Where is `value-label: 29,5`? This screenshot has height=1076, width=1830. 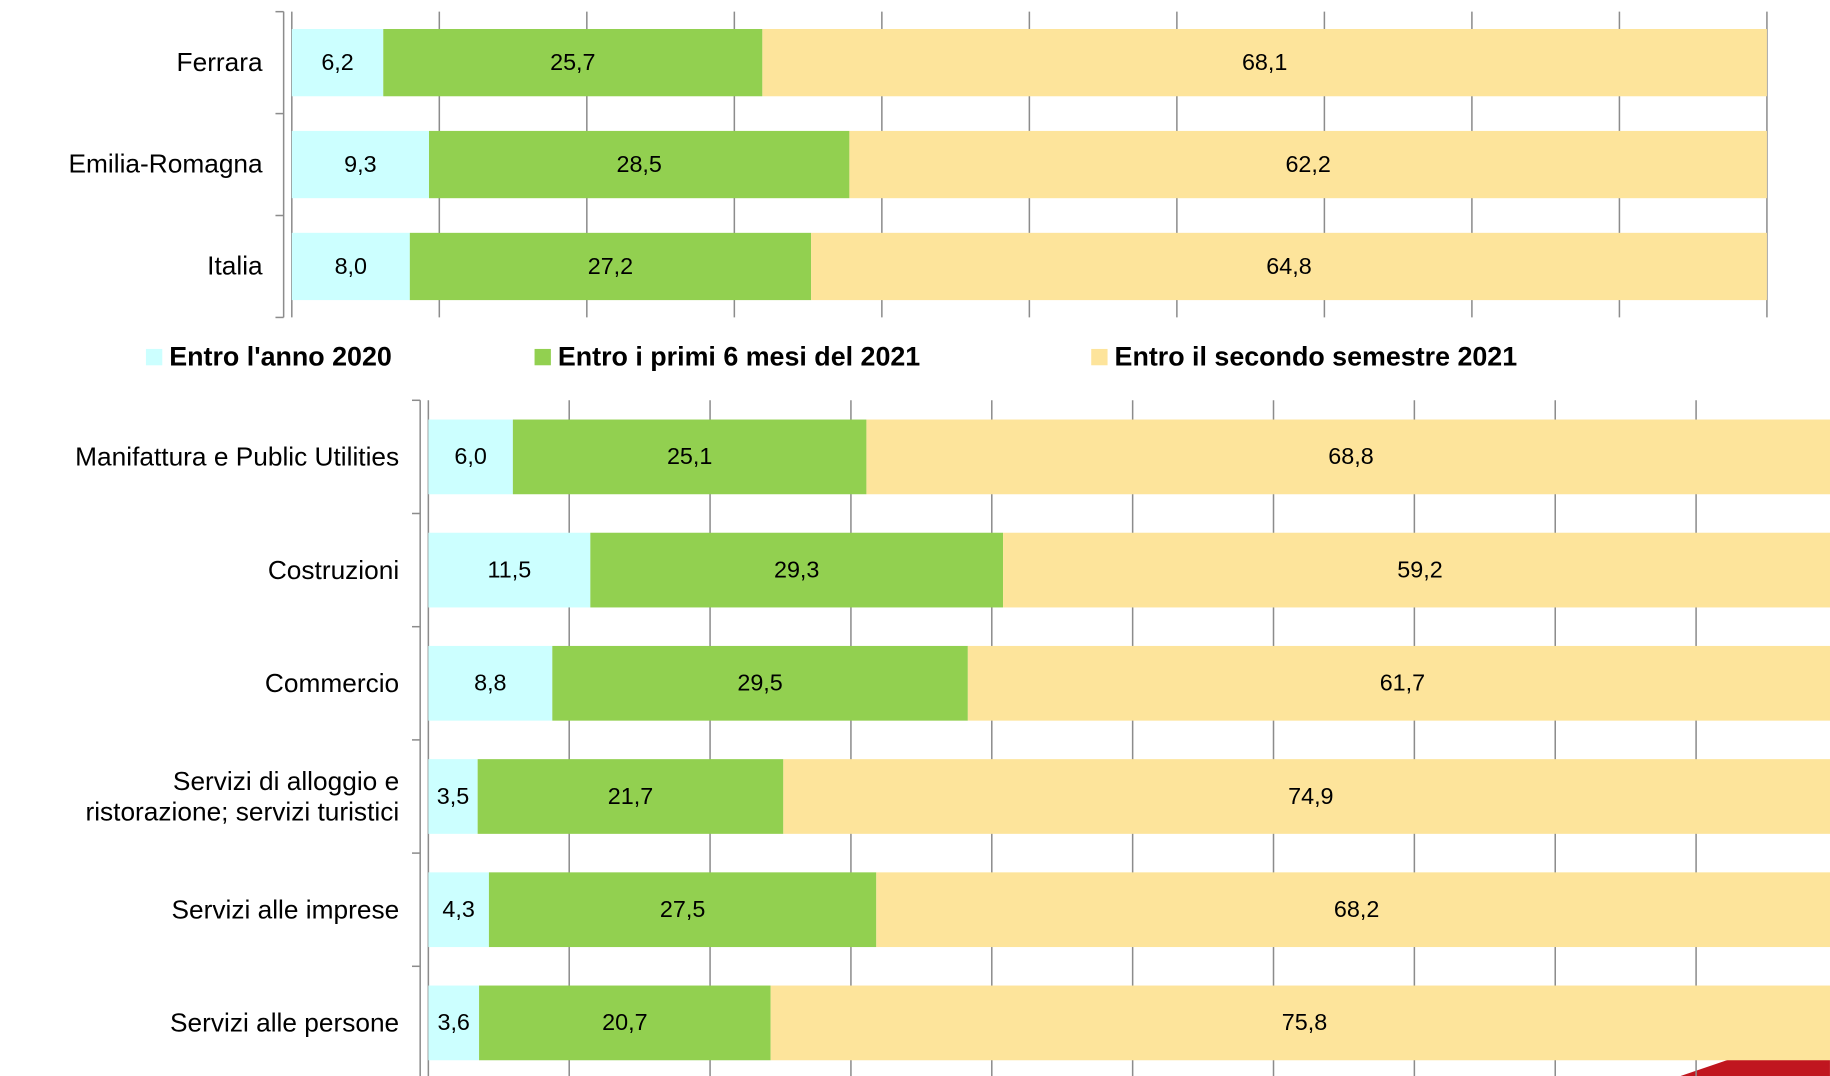
value-label: 29,5 is located at coordinates (759, 683).